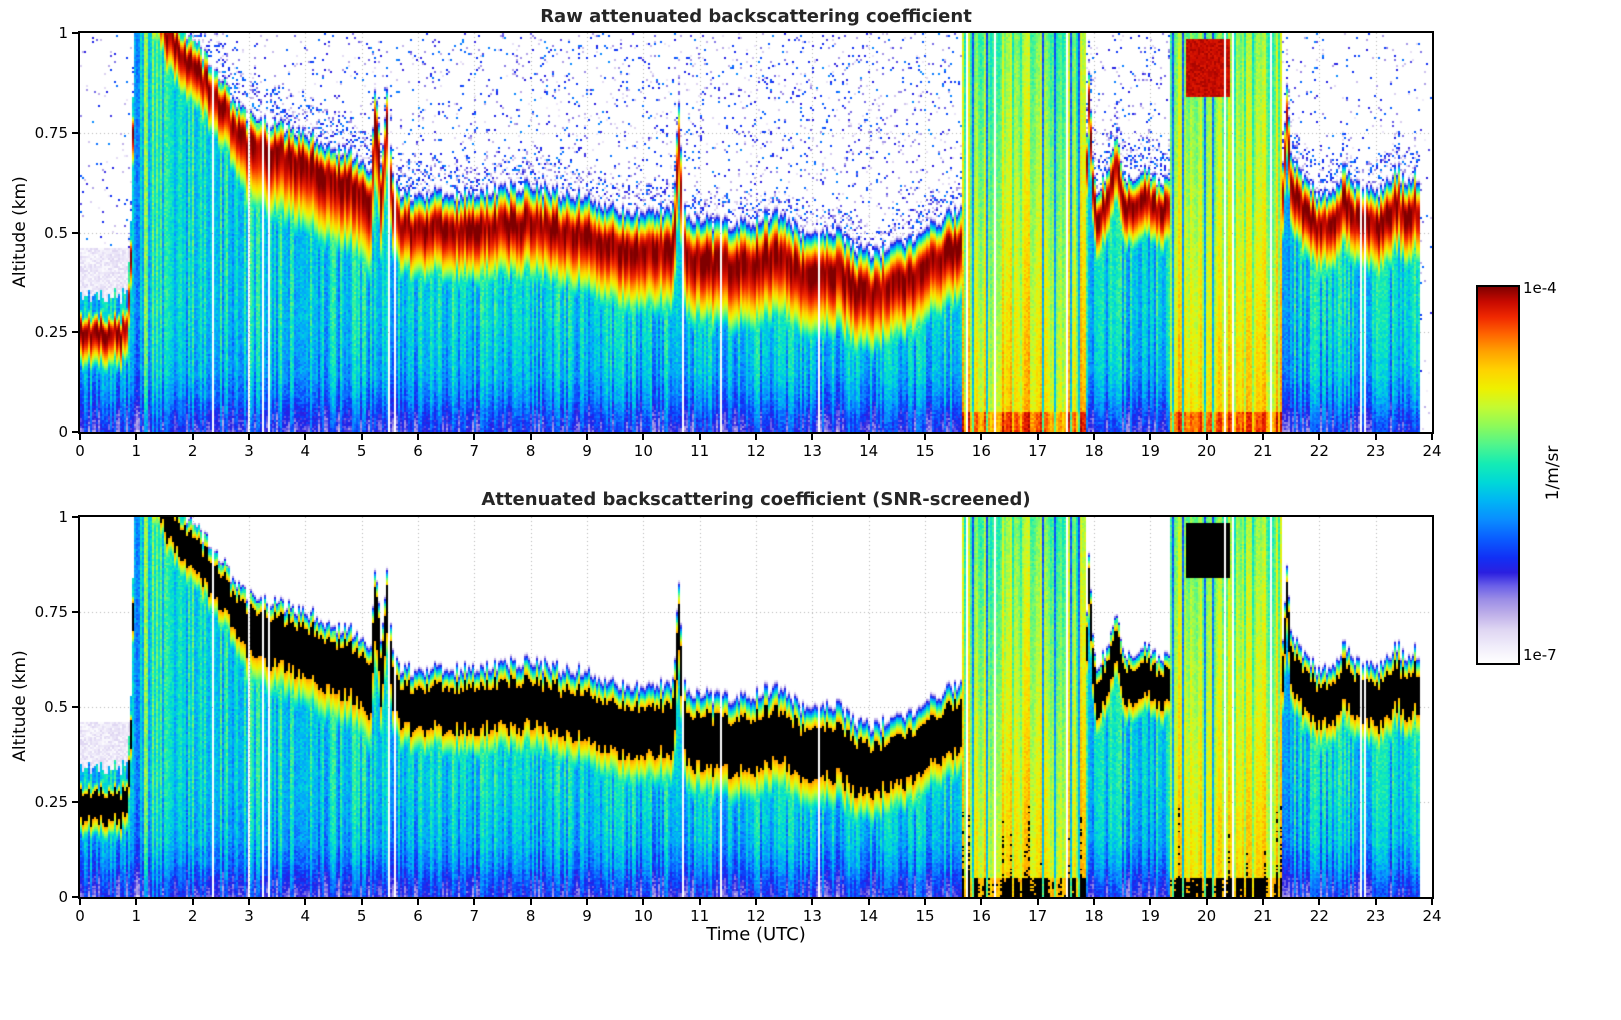  What do you see at coordinates (20, 706) in the screenshot?
I see `y-axis-label-bottom: Altitude (km)` at bounding box center [20, 706].